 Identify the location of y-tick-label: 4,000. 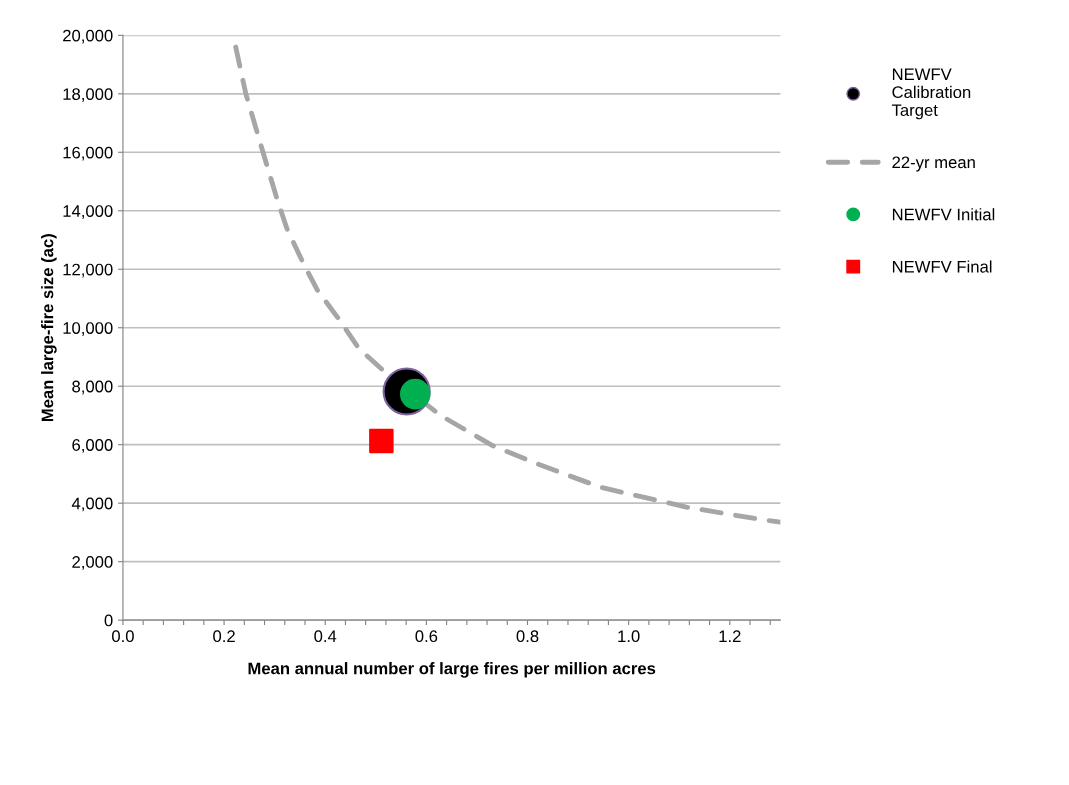
(92, 504).